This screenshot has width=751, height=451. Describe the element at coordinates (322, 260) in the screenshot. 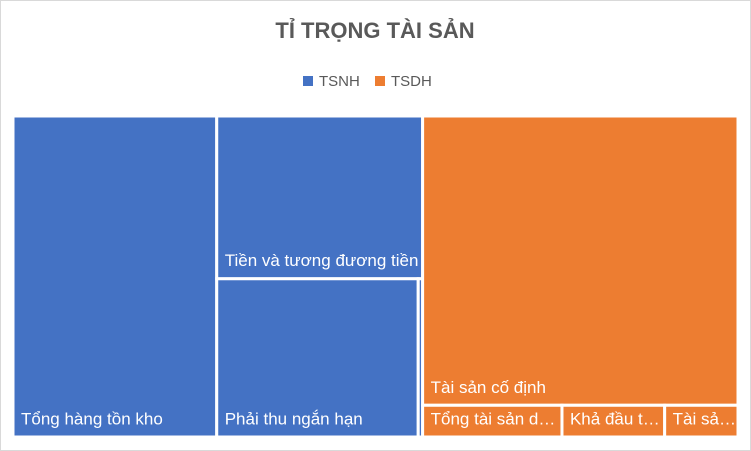

I see `tile-label: Tiền và tương đương tiền` at that location.